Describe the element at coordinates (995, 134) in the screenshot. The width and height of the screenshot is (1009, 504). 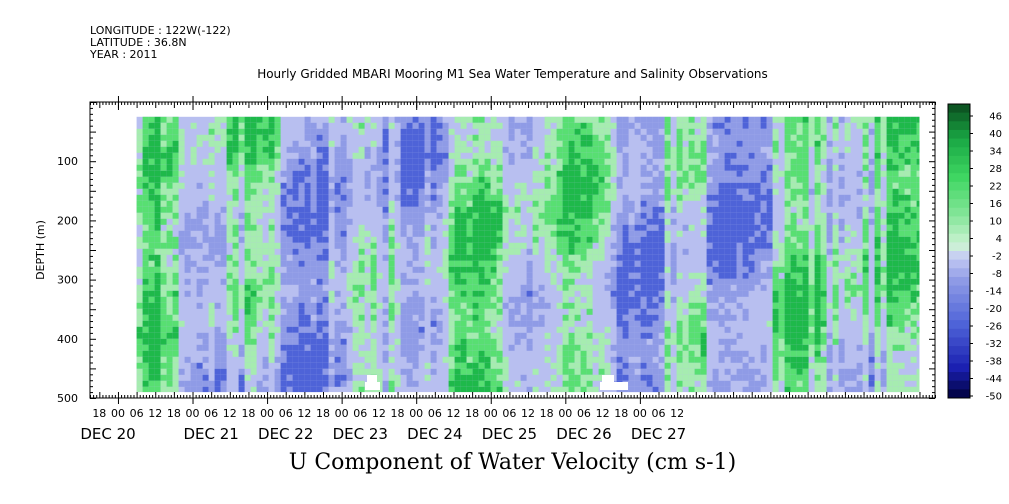
I see `colorbar-label: 40` at that location.